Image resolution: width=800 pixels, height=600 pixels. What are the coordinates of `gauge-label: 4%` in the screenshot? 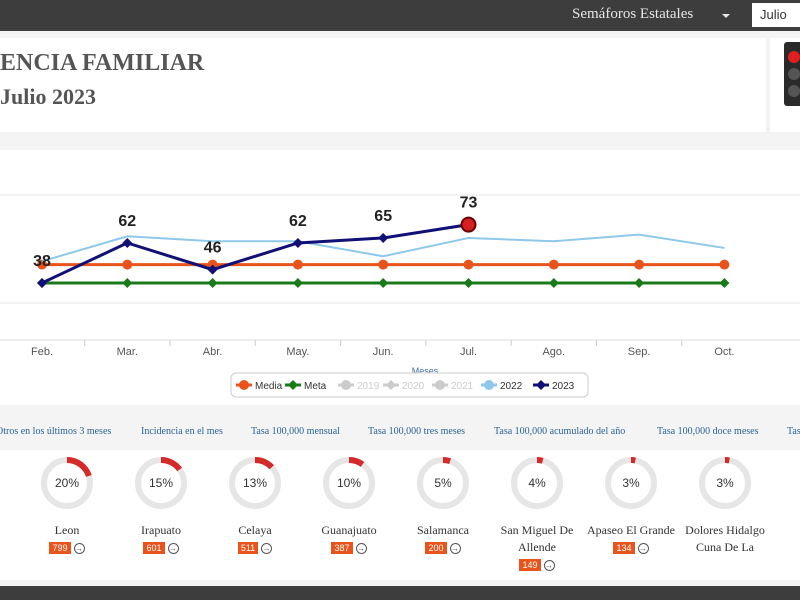 It's located at (537, 483).